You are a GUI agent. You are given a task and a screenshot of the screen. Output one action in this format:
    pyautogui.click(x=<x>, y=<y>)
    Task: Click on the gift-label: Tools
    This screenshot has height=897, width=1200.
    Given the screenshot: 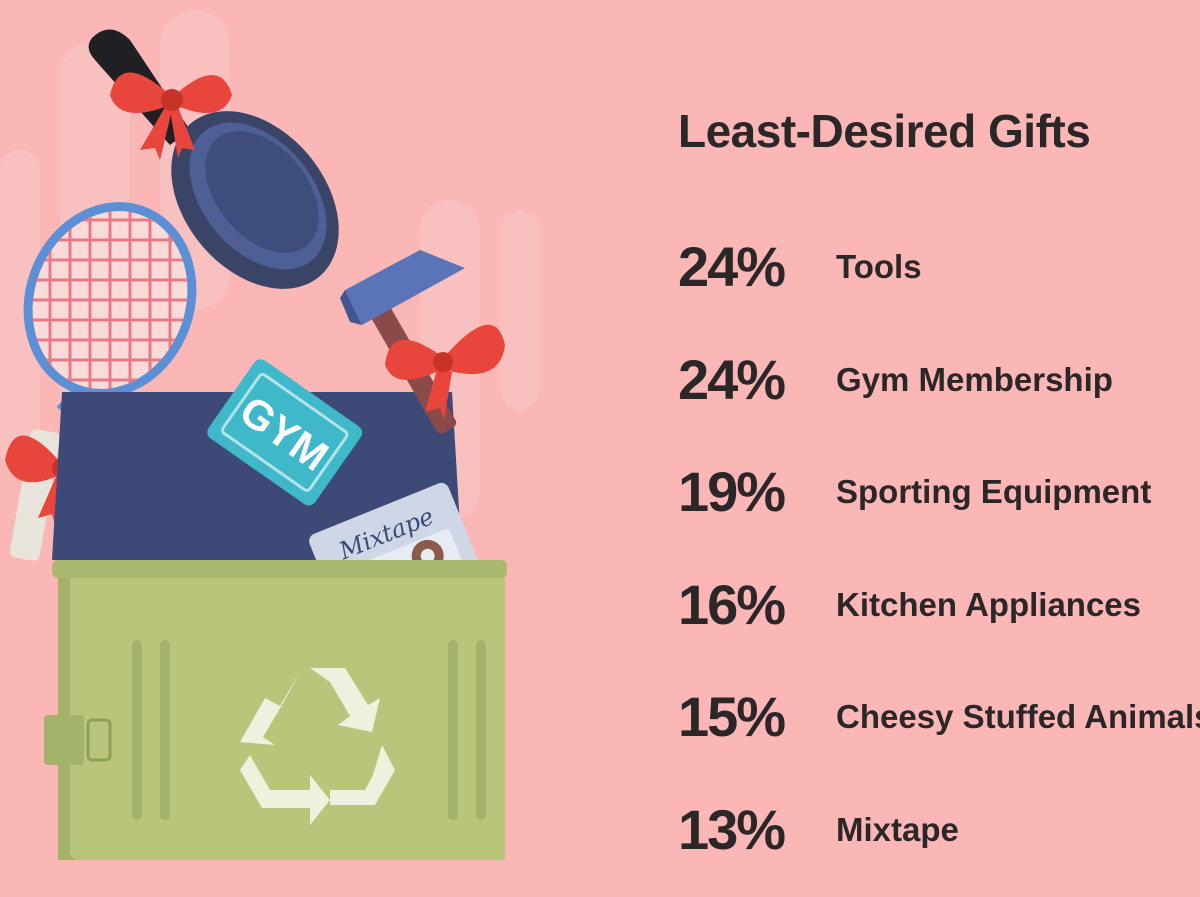 What is the action you would take?
    pyautogui.click(x=879, y=266)
    